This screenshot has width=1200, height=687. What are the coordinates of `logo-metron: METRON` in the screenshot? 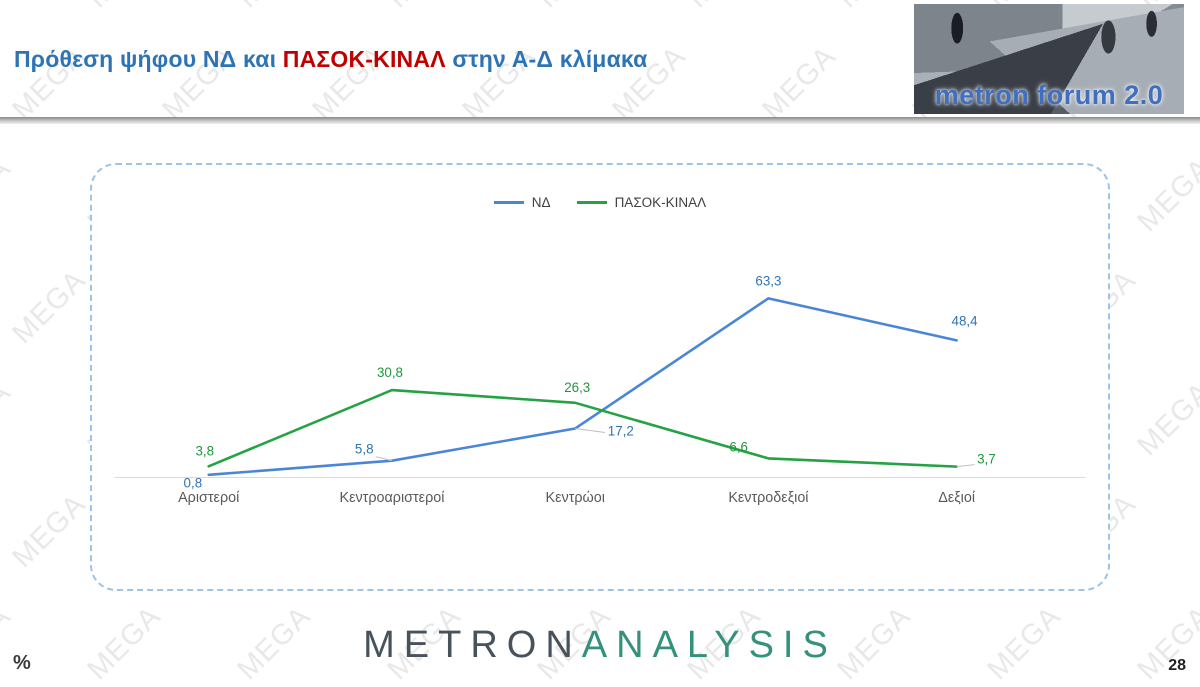 It's located at (472, 645).